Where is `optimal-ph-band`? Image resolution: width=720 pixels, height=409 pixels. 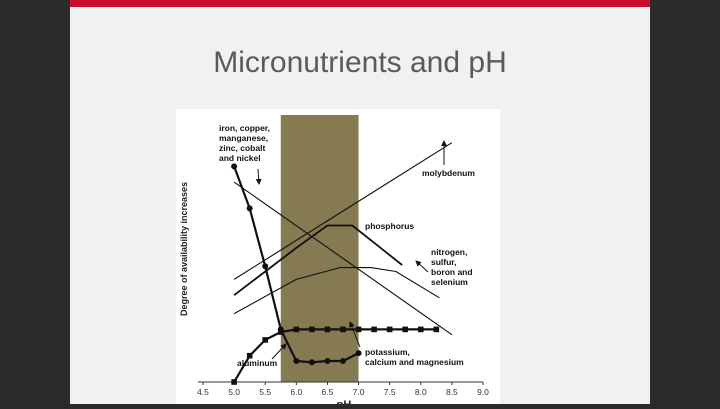
optimal-ph-band is located at coordinates (319, 248).